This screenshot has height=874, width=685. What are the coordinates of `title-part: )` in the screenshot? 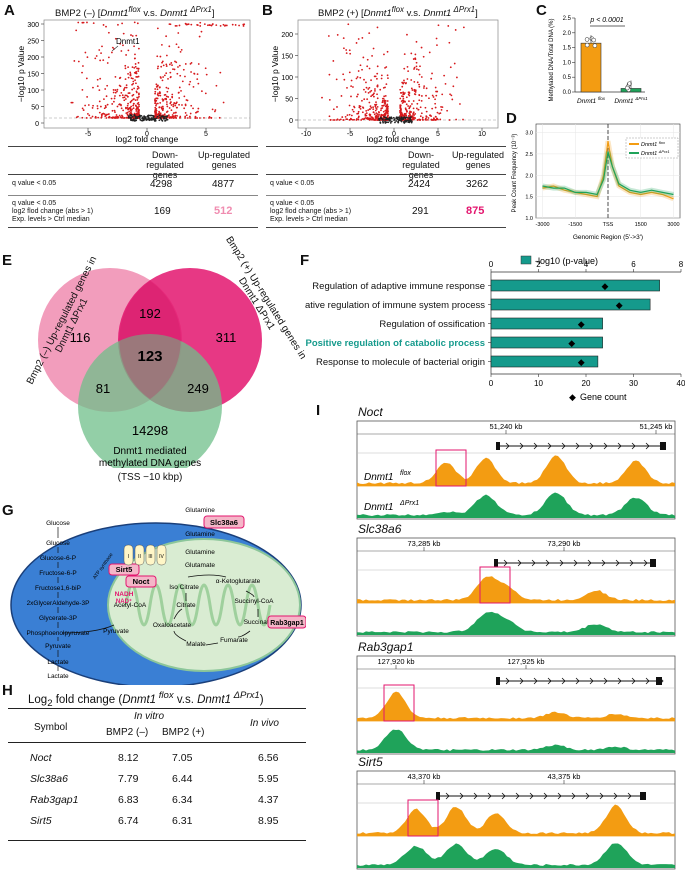 It's located at (261, 699).